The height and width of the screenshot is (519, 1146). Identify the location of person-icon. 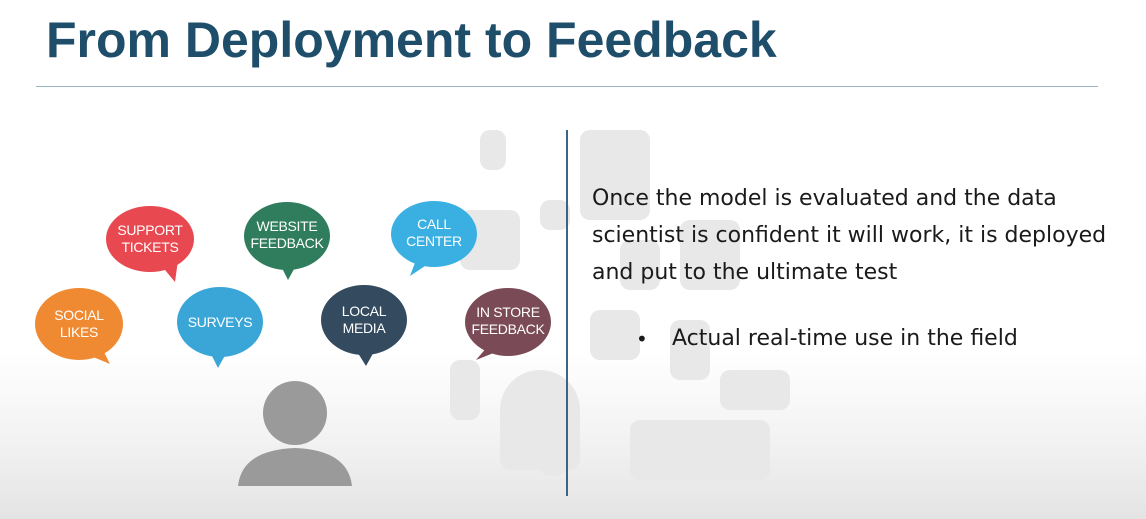
(295, 433).